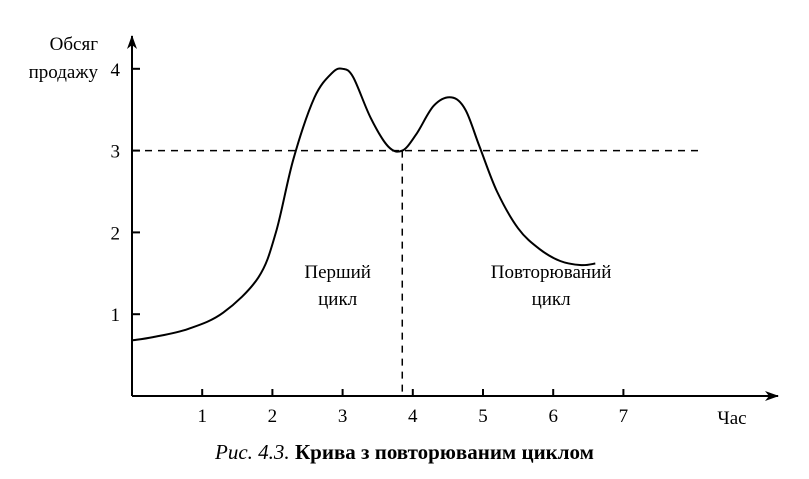  What do you see at coordinates (731, 418) in the screenshot?
I see `x-axis-label: Час` at bounding box center [731, 418].